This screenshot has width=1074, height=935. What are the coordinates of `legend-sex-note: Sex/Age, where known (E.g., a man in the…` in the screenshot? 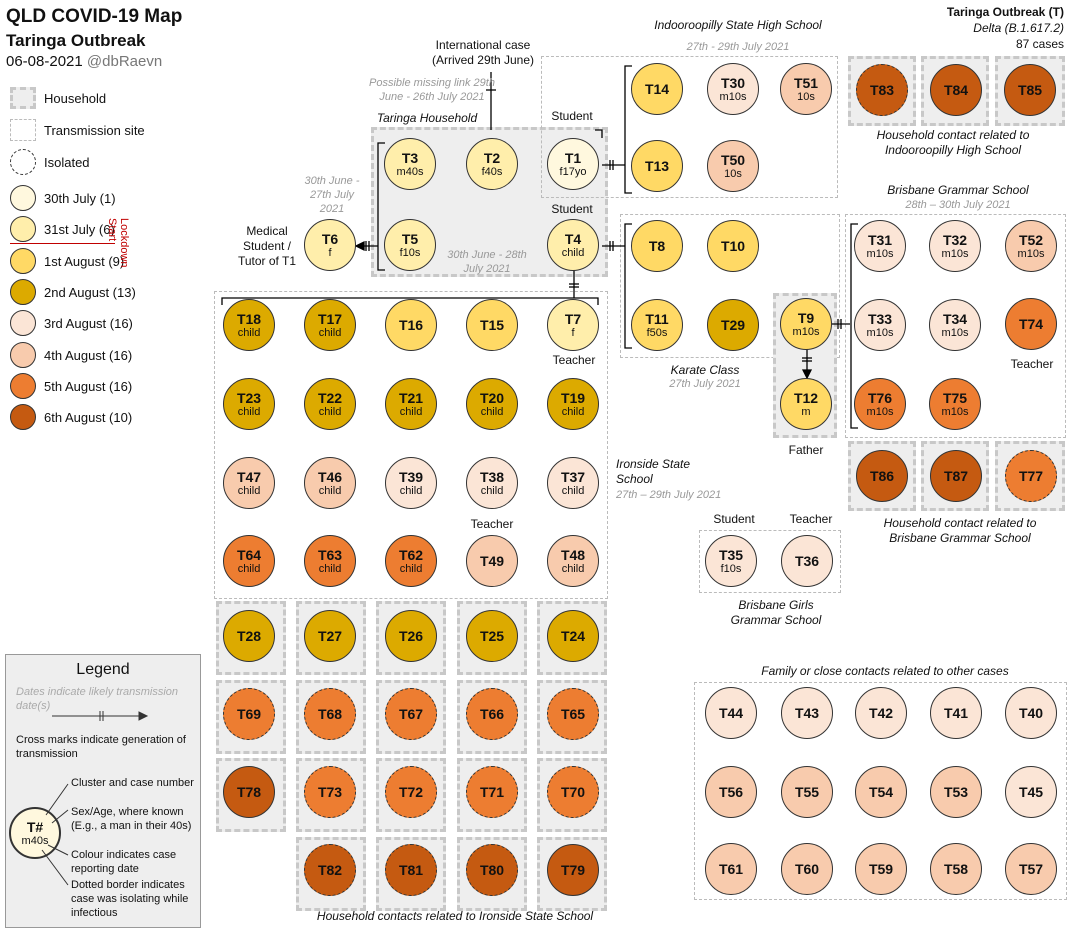 It's located at (131, 819).